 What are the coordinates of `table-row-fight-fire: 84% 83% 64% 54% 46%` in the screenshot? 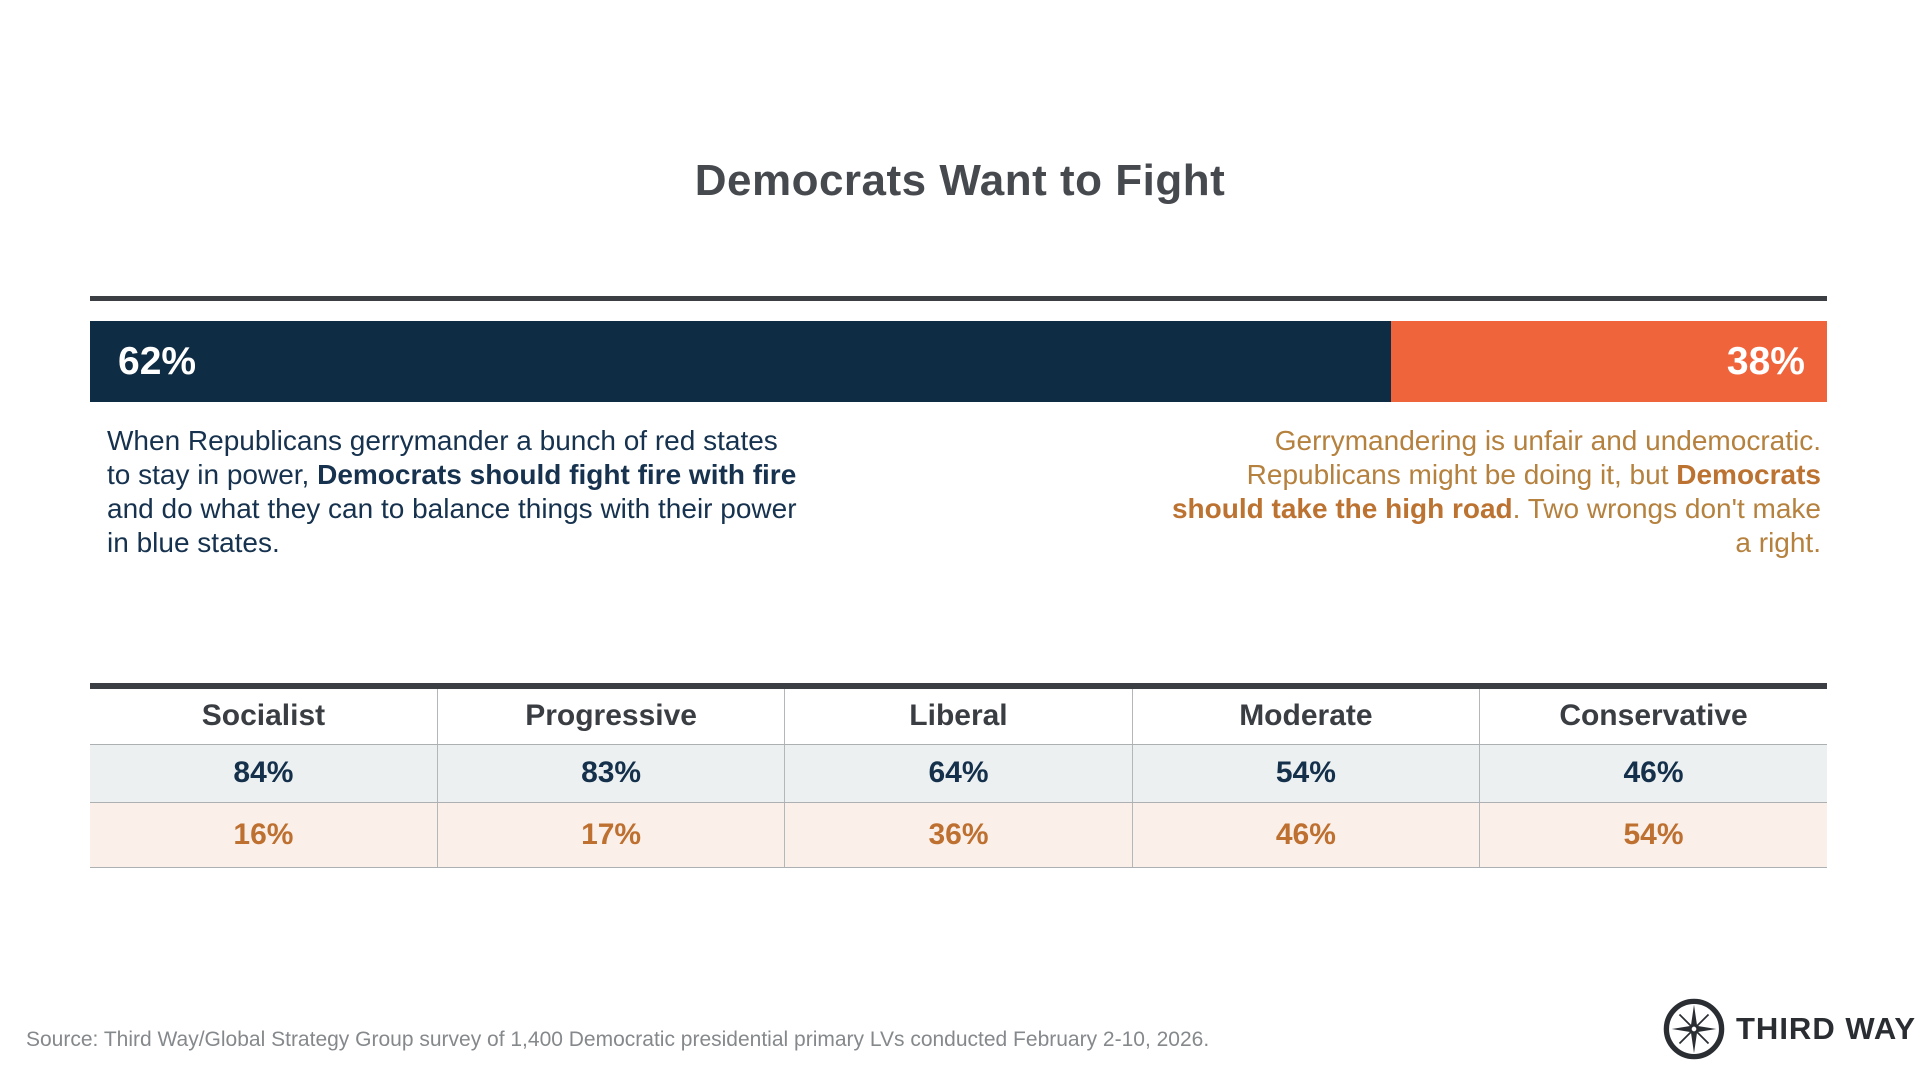 It's located at (958, 773).